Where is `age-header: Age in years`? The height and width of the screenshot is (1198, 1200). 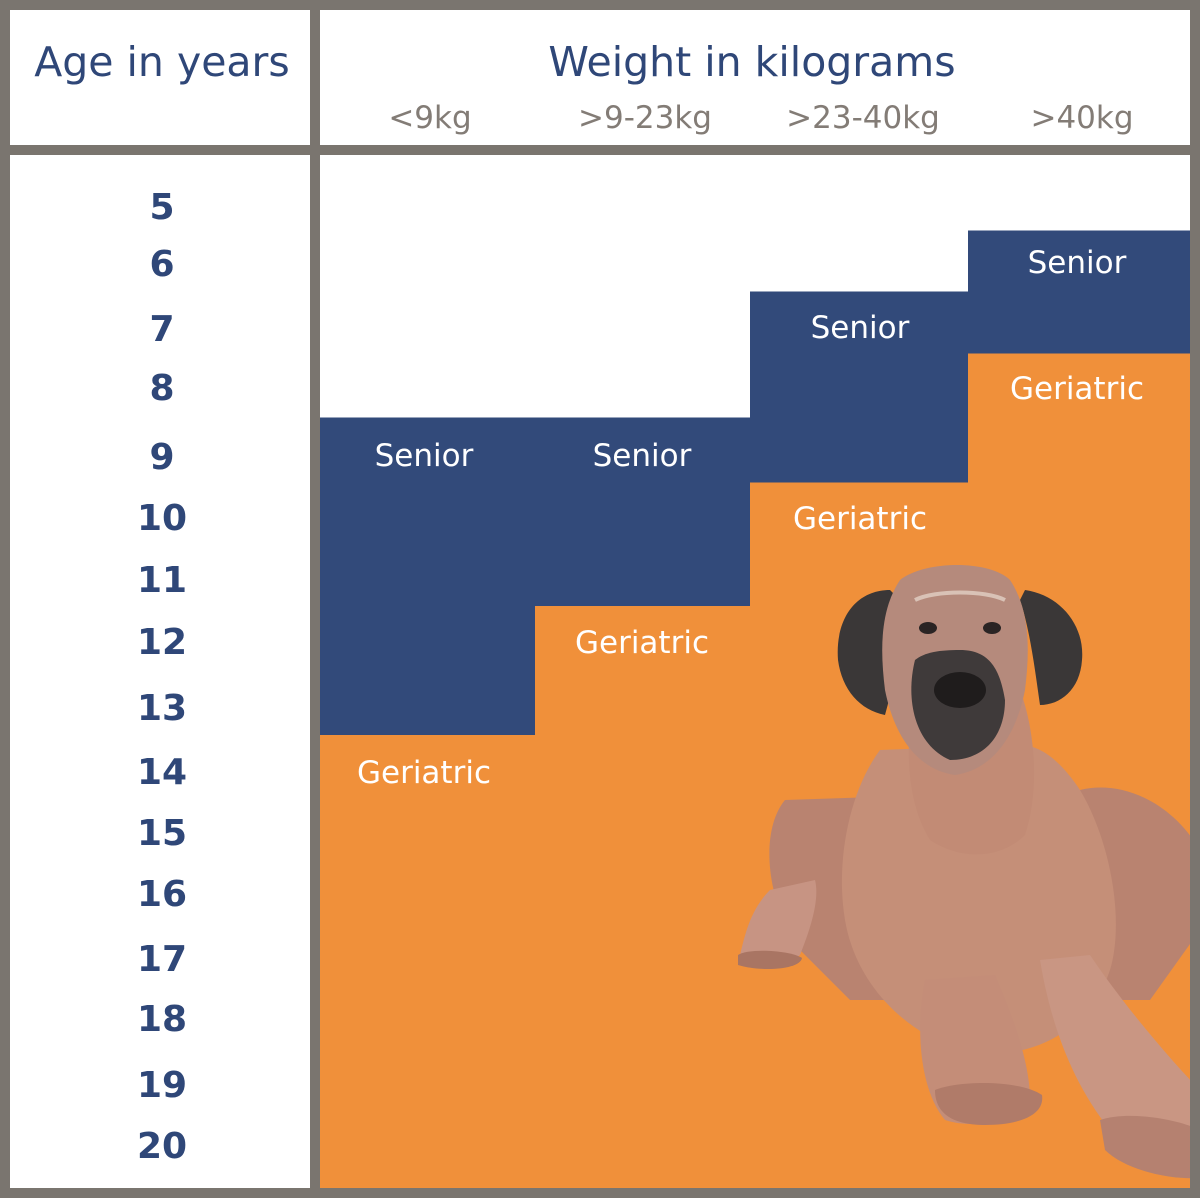 age-header: Age in years is located at coordinates (162, 62).